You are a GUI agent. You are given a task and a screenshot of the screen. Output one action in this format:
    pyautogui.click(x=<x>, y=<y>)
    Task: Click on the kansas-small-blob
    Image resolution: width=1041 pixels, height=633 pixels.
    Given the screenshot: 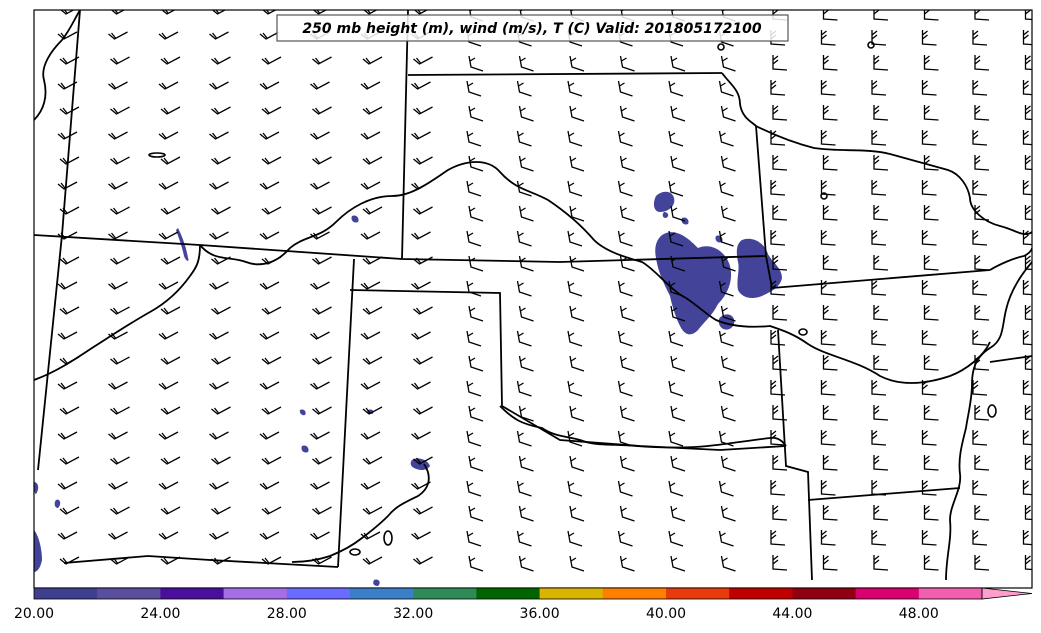 What is the action you would take?
    pyautogui.click(x=726, y=322)
    